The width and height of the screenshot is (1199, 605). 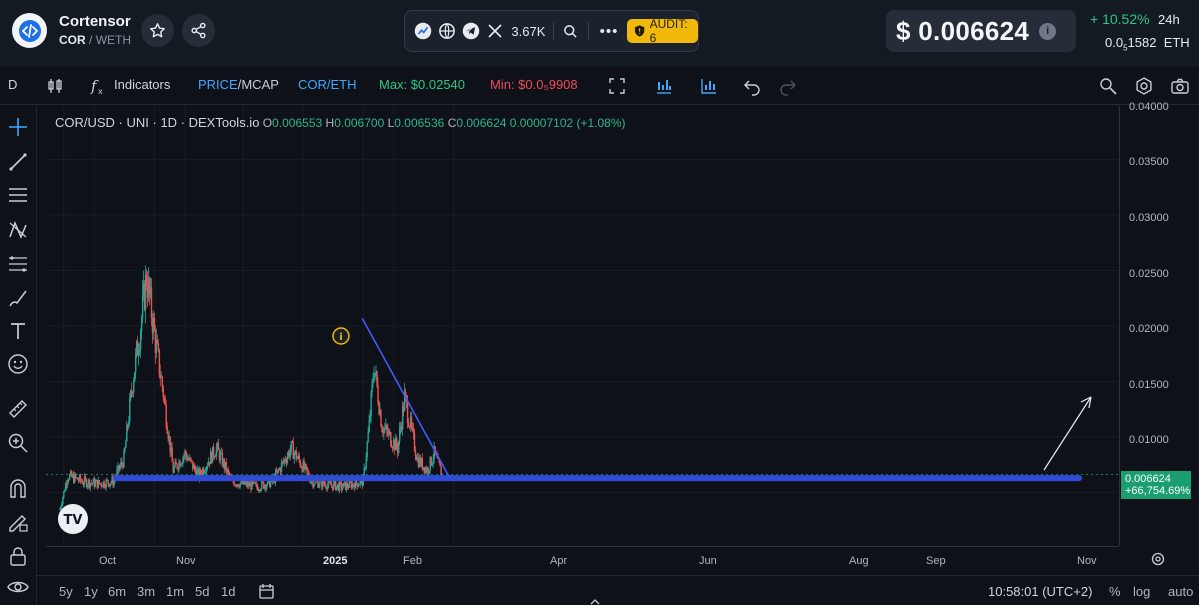 I want to click on trend-line, so click(x=406, y=398).